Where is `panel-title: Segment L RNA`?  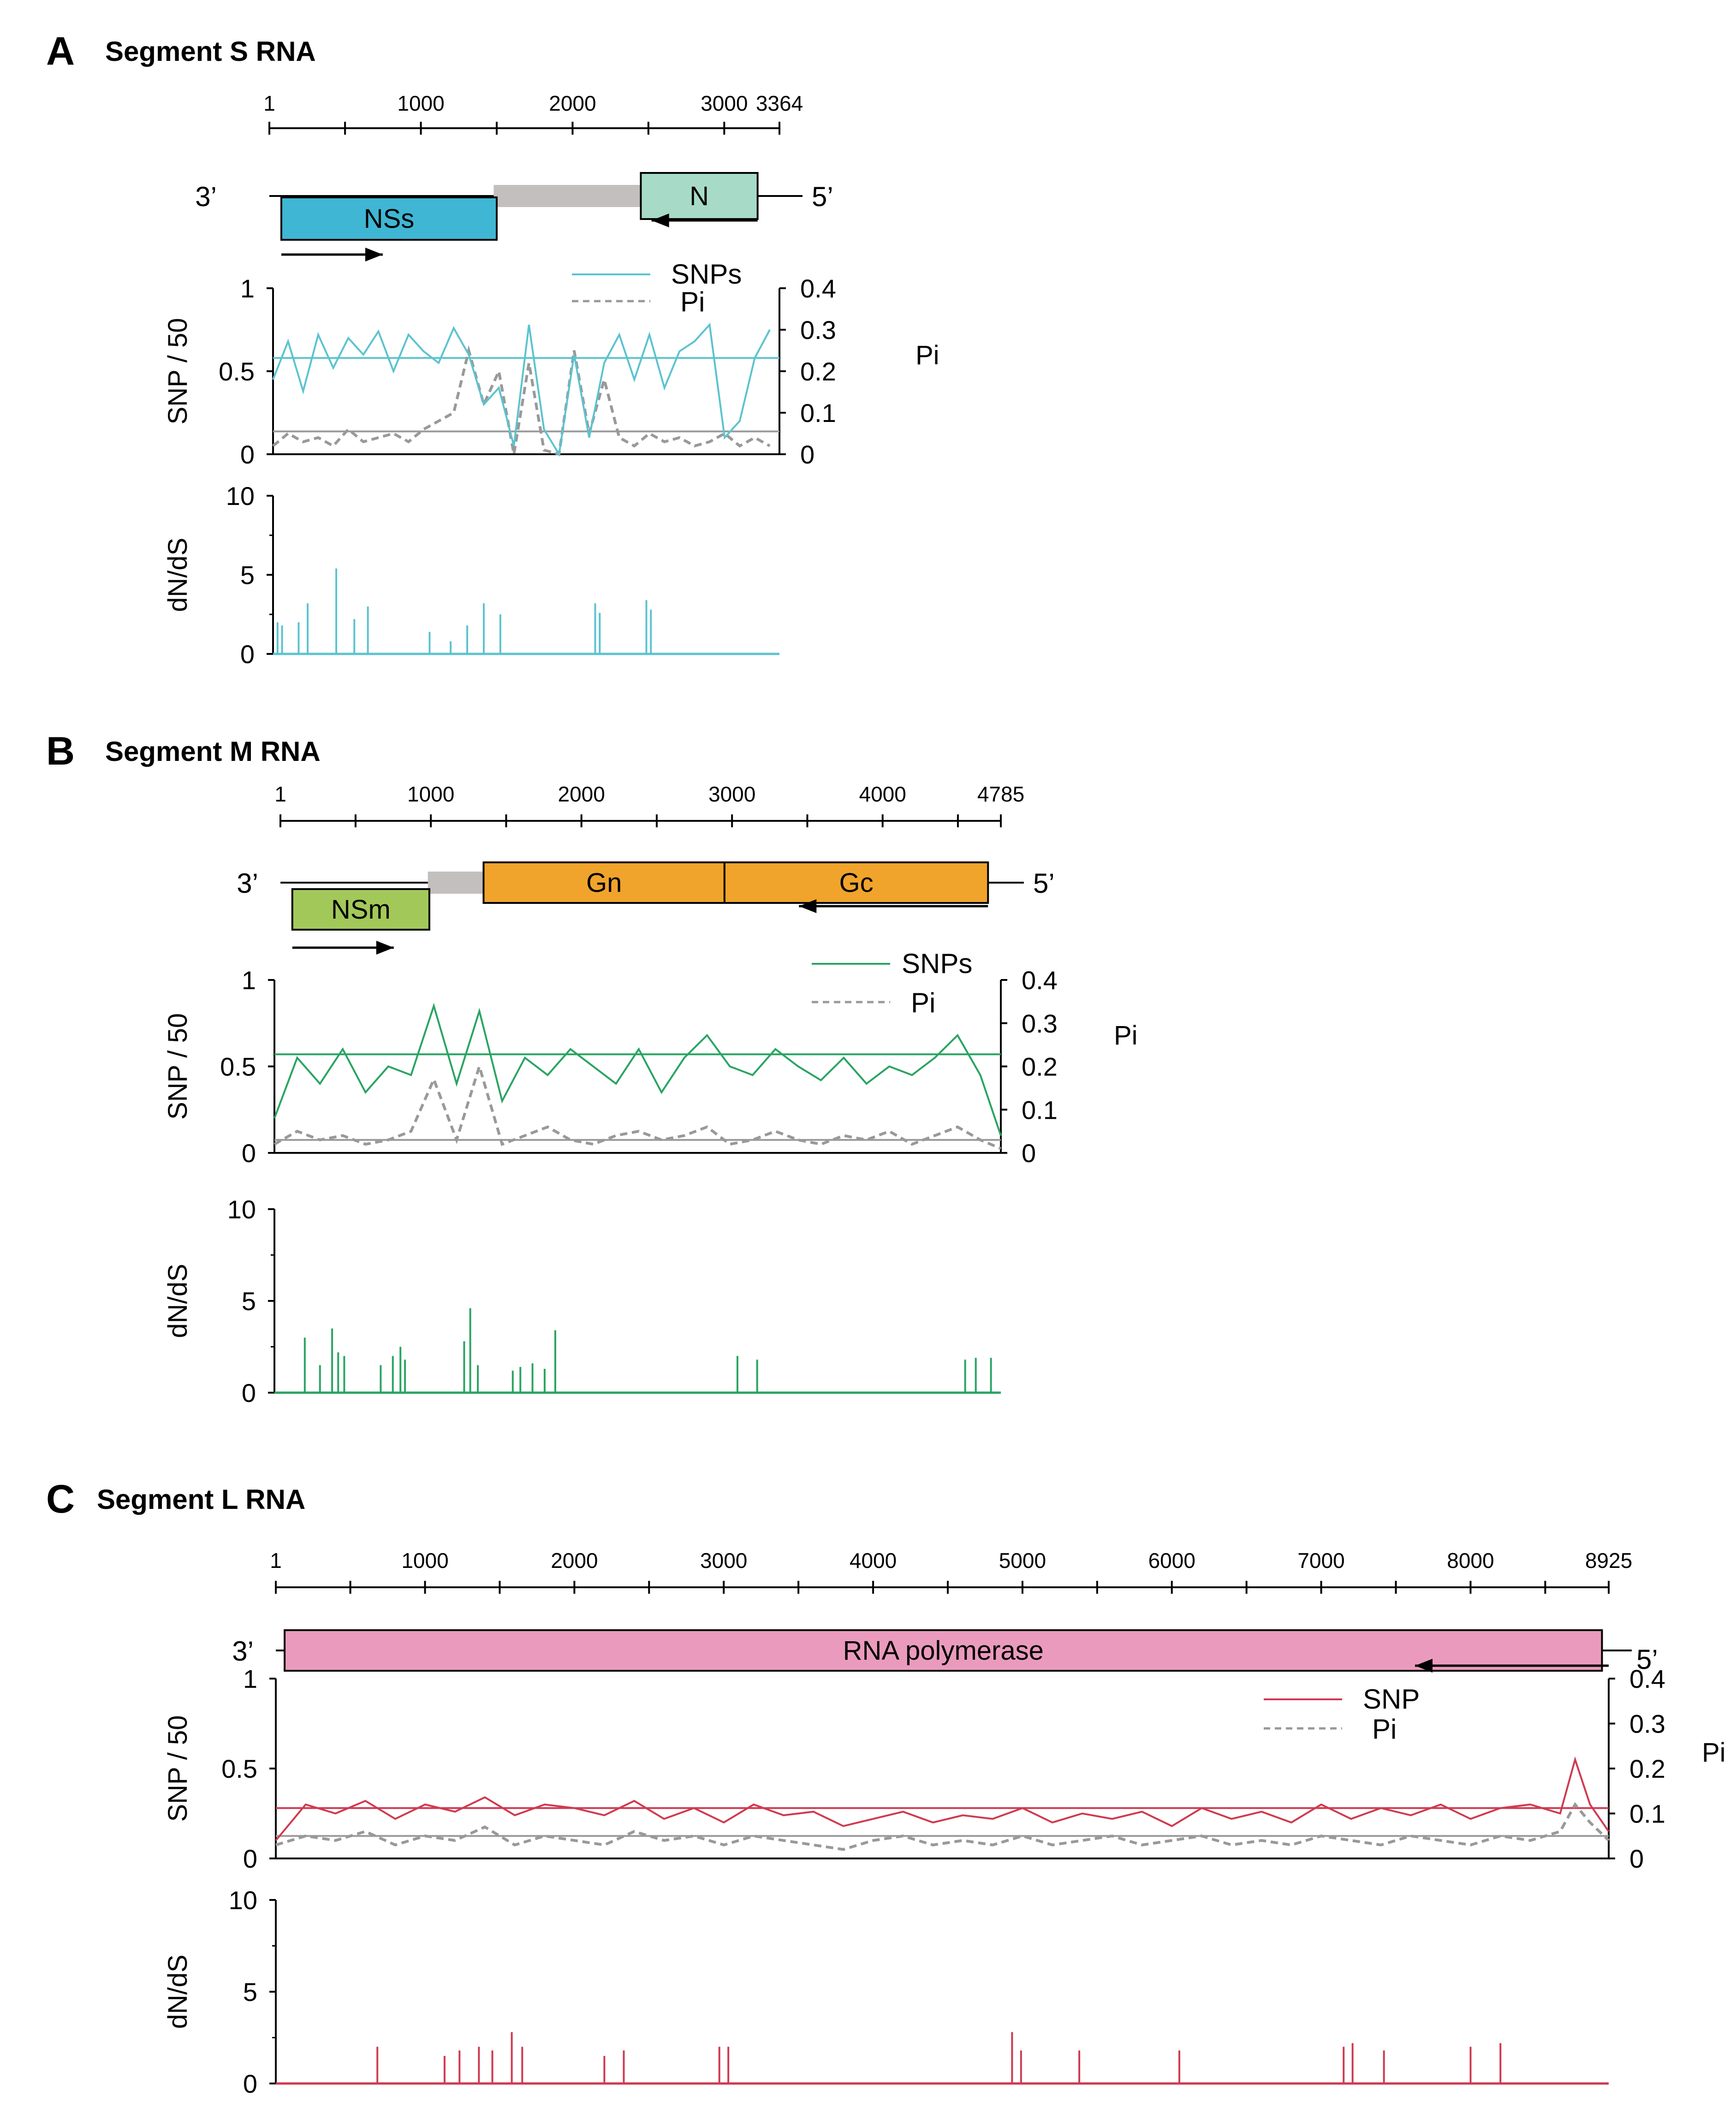 panel-title: Segment L RNA is located at coordinates (201, 1499).